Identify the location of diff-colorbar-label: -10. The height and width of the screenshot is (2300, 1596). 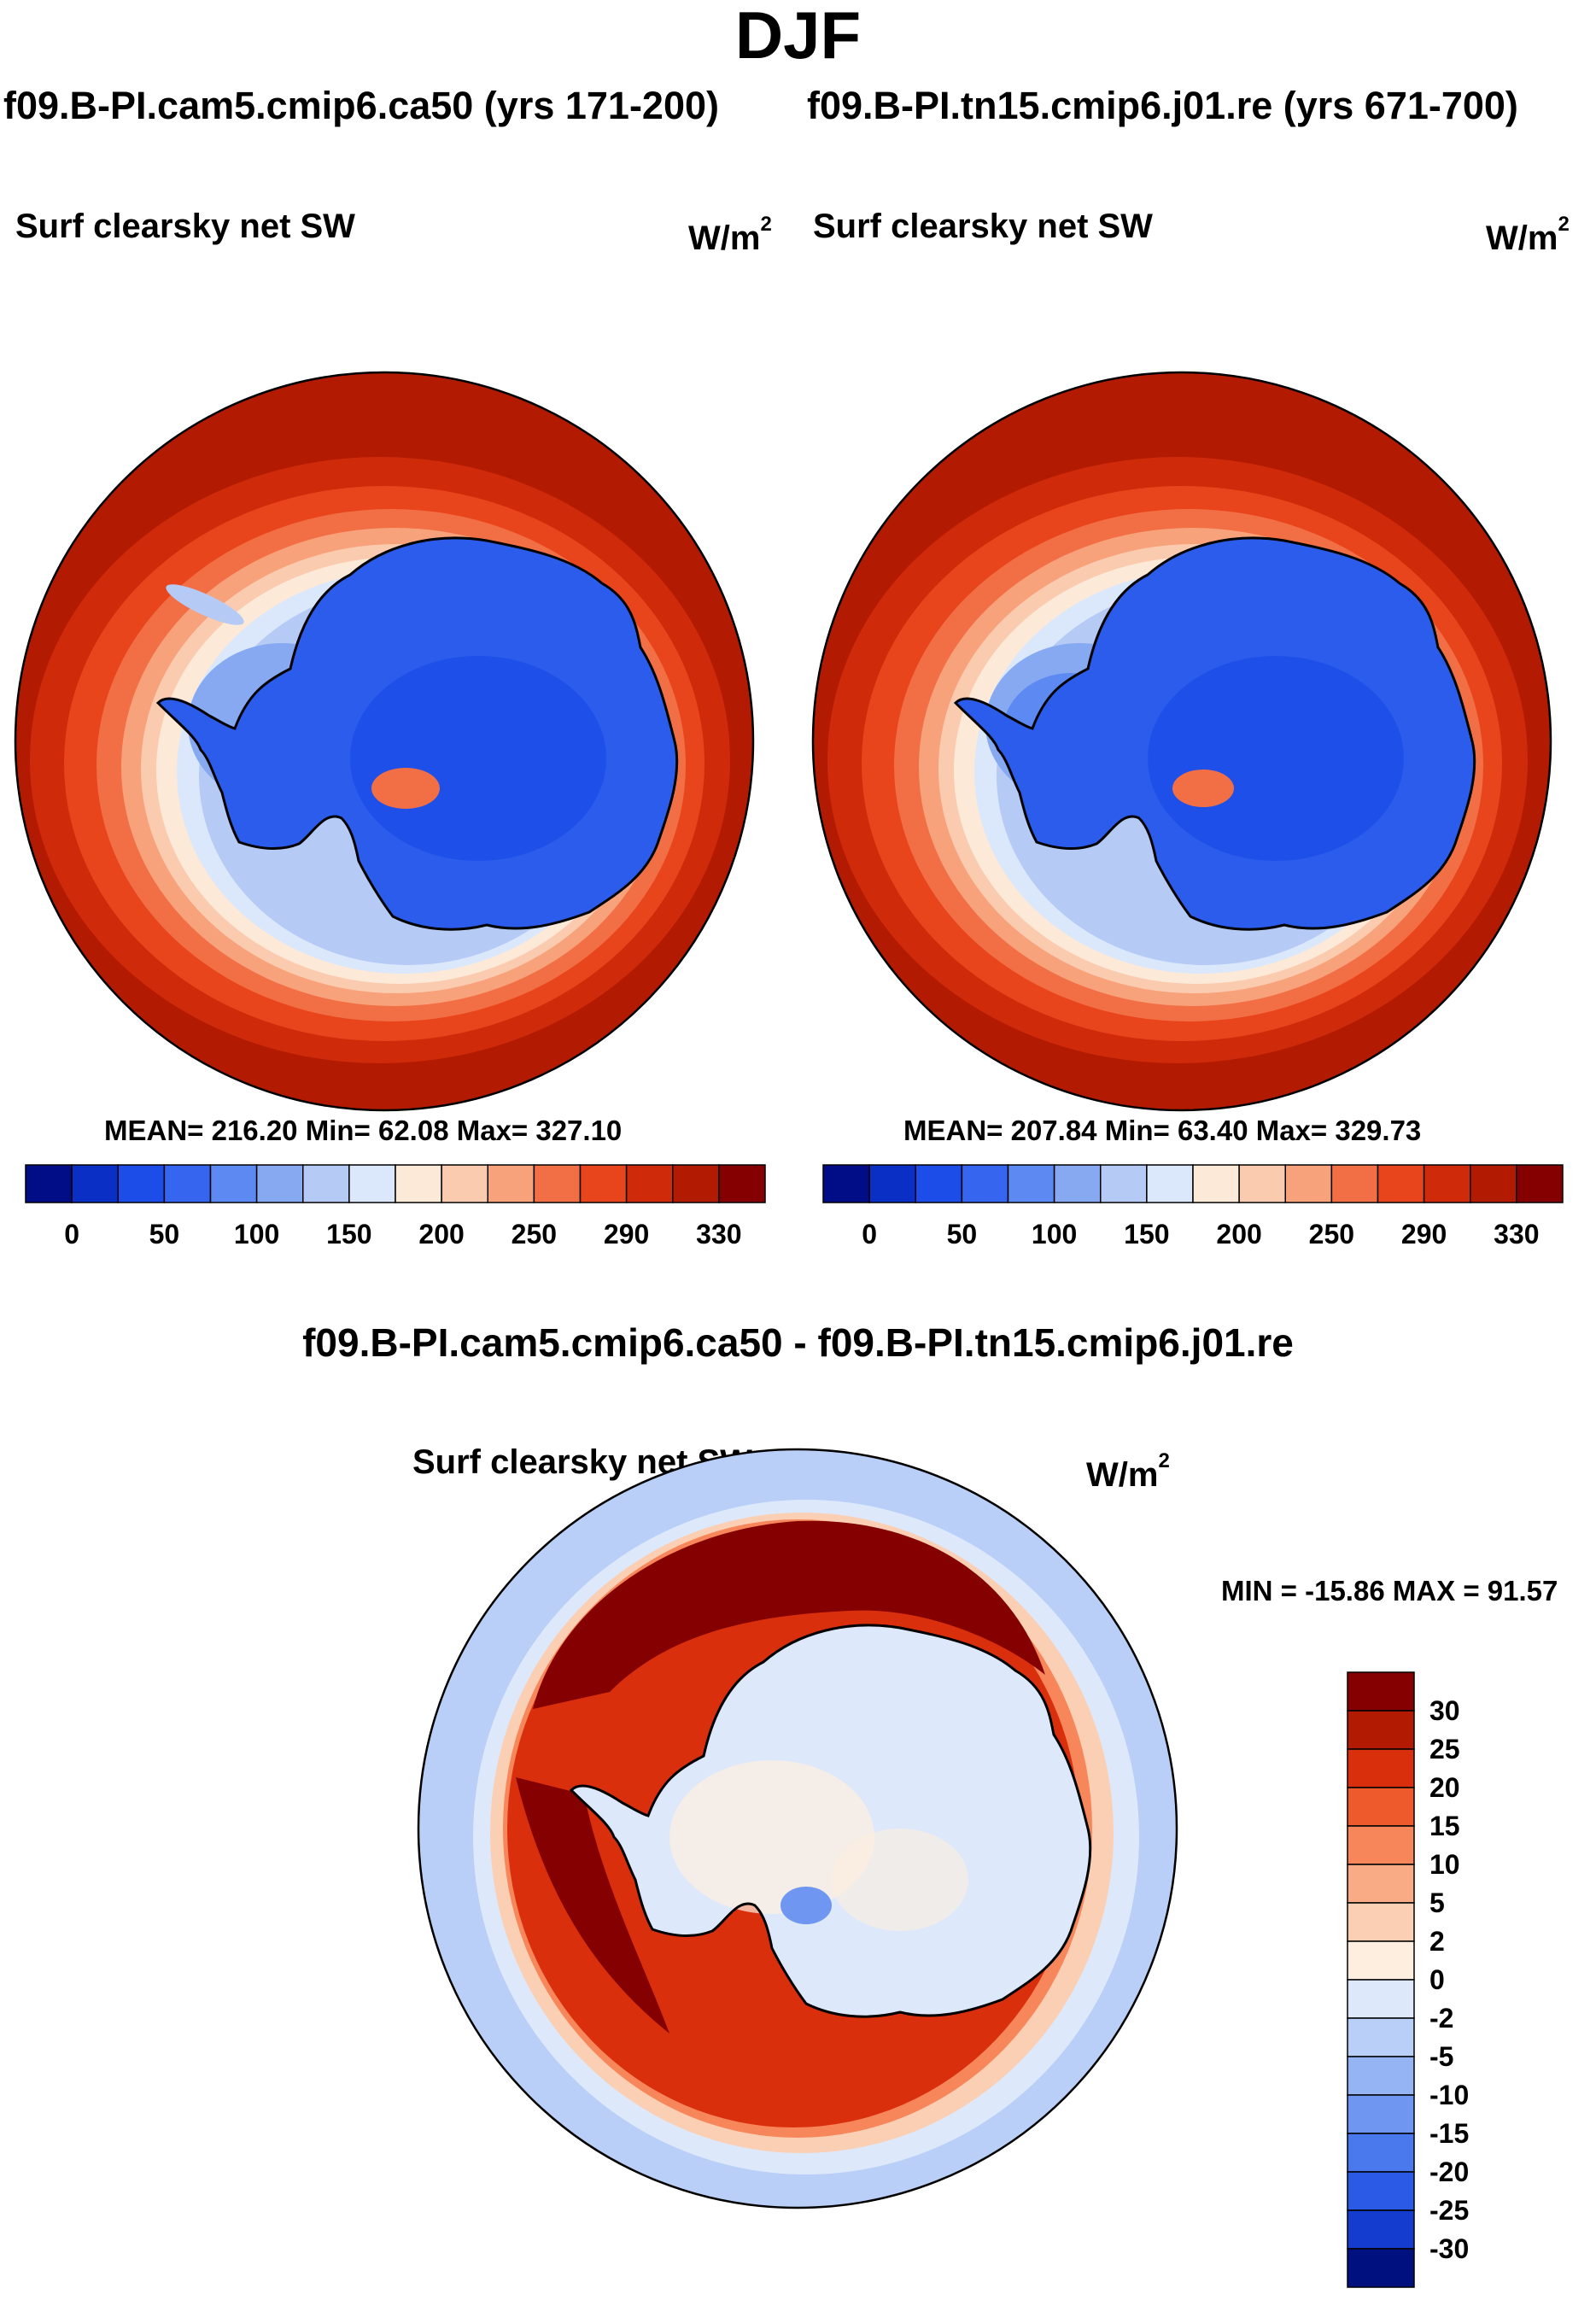
(1449, 2095).